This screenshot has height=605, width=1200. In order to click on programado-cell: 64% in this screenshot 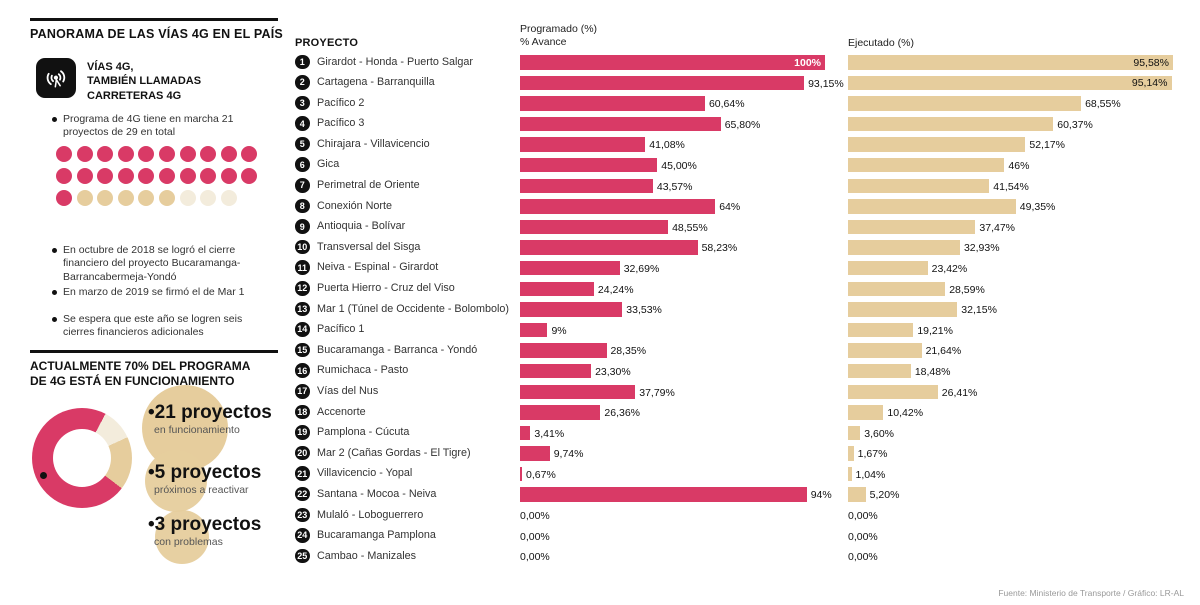, I will do `click(684, 206)`.